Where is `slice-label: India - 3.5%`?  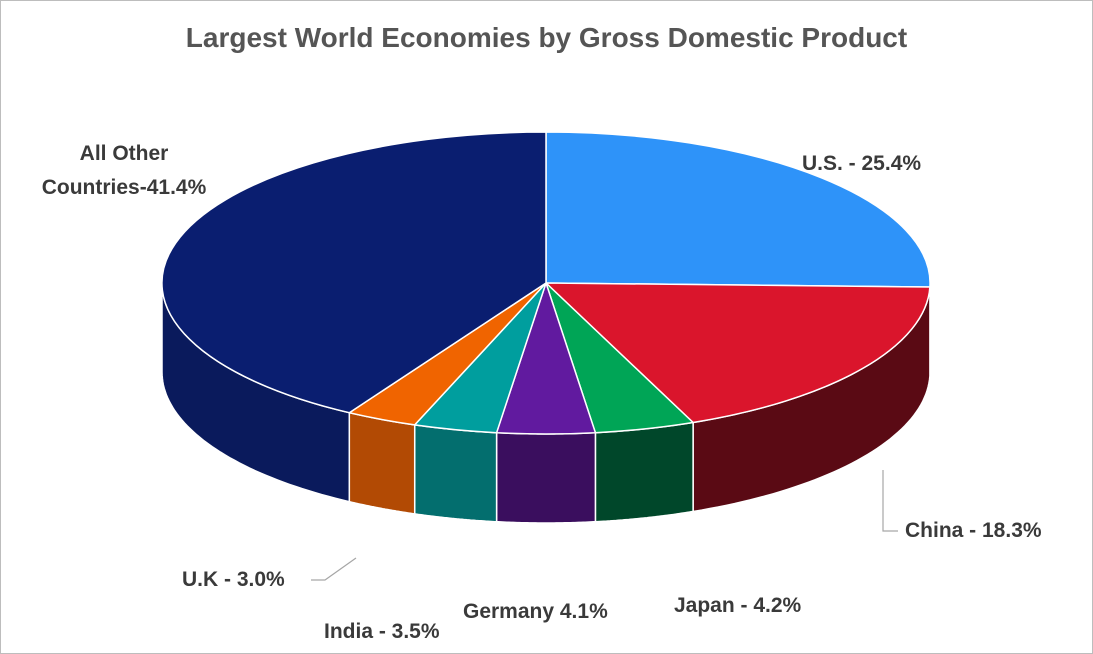 slice-label: India - 3.5% is located at coordinates (382, 631).